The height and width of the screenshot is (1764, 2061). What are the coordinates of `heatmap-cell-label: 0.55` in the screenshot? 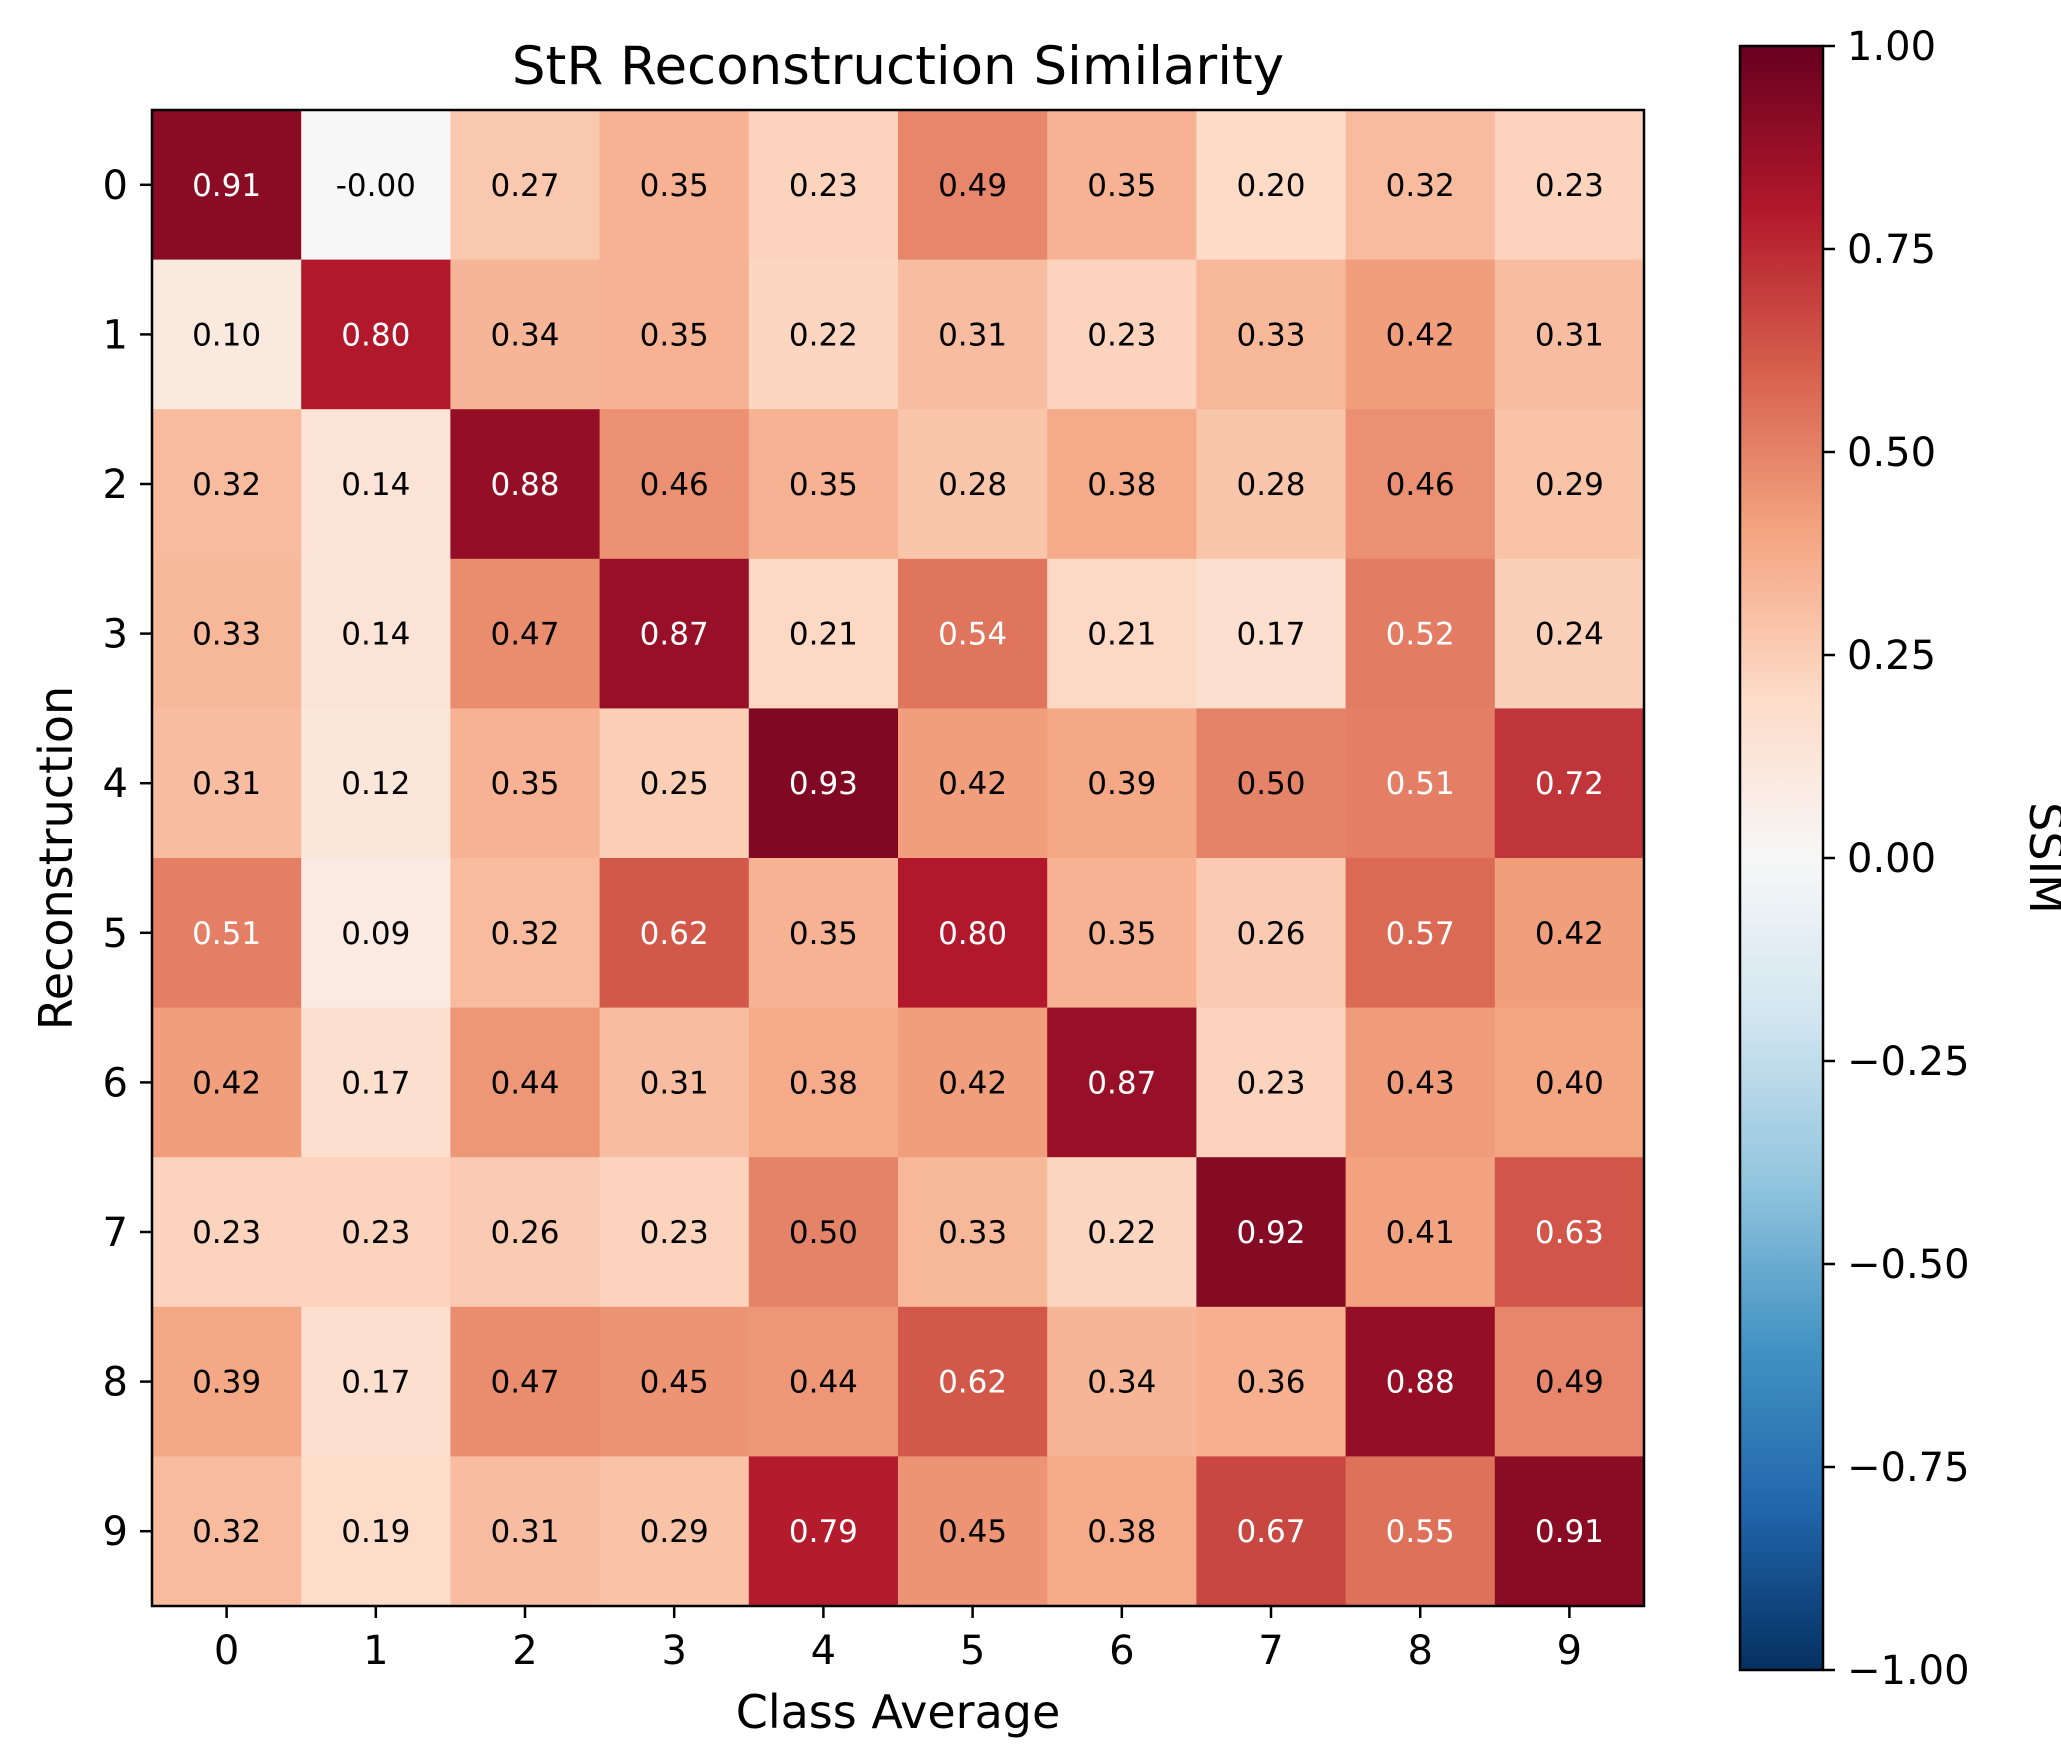 It's located at (1420, 1532).